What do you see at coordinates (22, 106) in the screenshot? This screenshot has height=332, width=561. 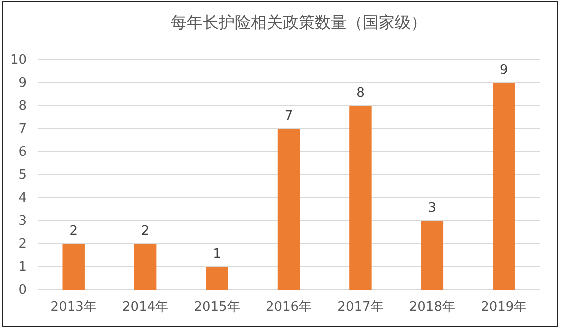 I see `y-tick-label: 8` at bounding box center [22, 106].